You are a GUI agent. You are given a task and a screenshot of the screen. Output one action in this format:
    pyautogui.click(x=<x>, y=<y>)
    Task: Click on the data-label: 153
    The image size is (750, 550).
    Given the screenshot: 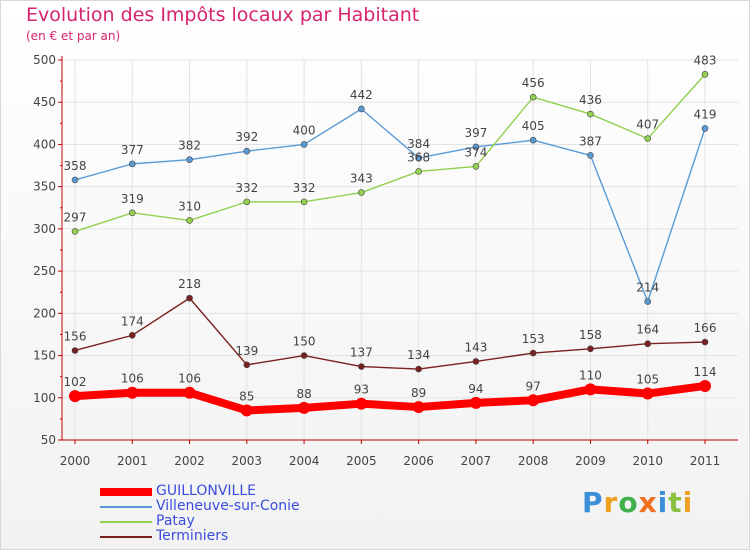 What is the action you would take?
    pyautogui.click(x=533, y=339)
    